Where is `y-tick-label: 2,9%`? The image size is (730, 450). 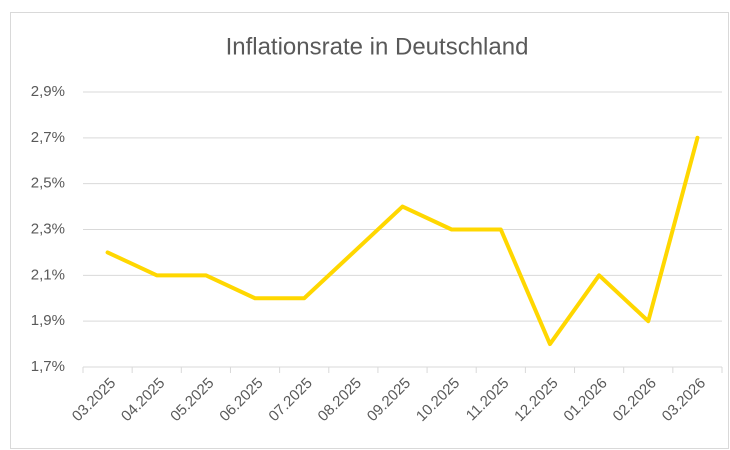
y-tick-label: 2,9% is located at coordinates (48, 91).